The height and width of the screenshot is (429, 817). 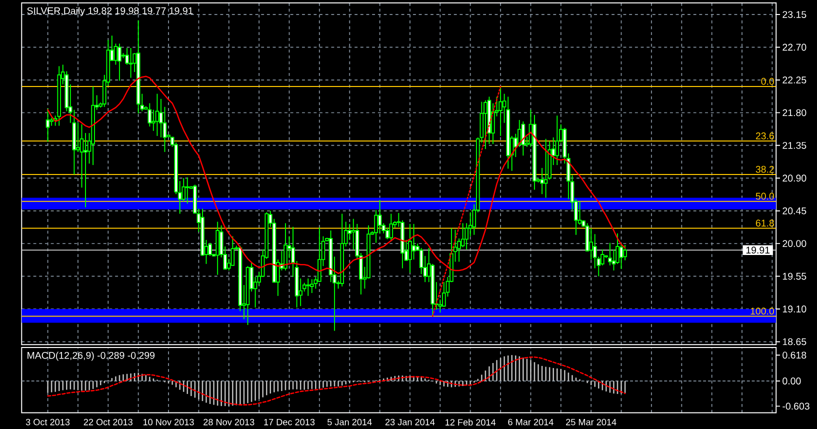 I want to click on y-tick-label: 20.45, so click(x=794, y=210).